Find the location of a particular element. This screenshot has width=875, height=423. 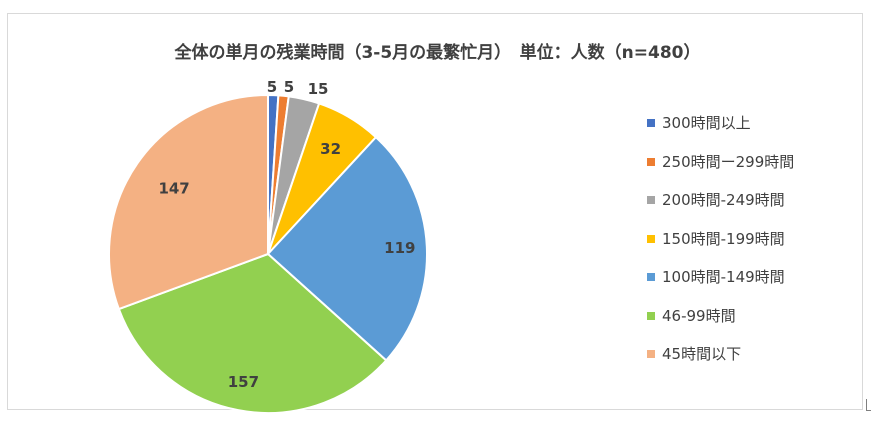

legend-label: 250時間ー299時間 is located at coordinates (728, 161).